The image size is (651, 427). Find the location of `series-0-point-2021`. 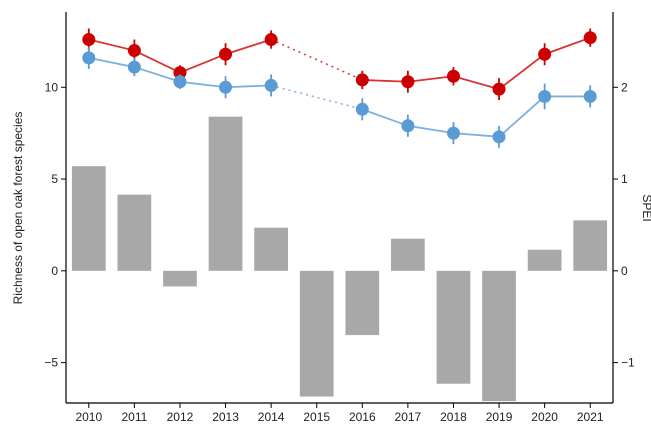

series-0-point-2021 is located at coordinates (590, 38).